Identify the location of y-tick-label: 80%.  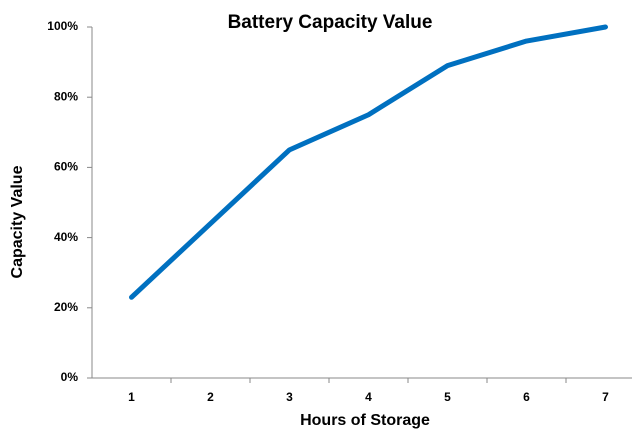
(66, 96).